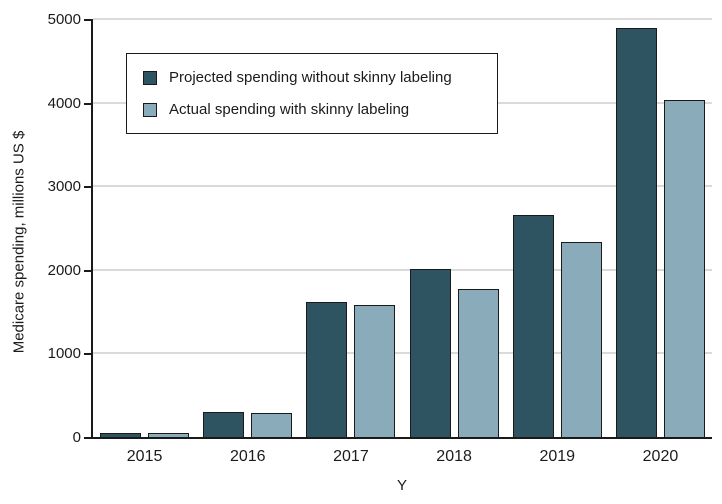  What do you see at coordinates (327, 369) in the screenshot?
I see `bar-projected-2017` at bounding box center [327, 369].